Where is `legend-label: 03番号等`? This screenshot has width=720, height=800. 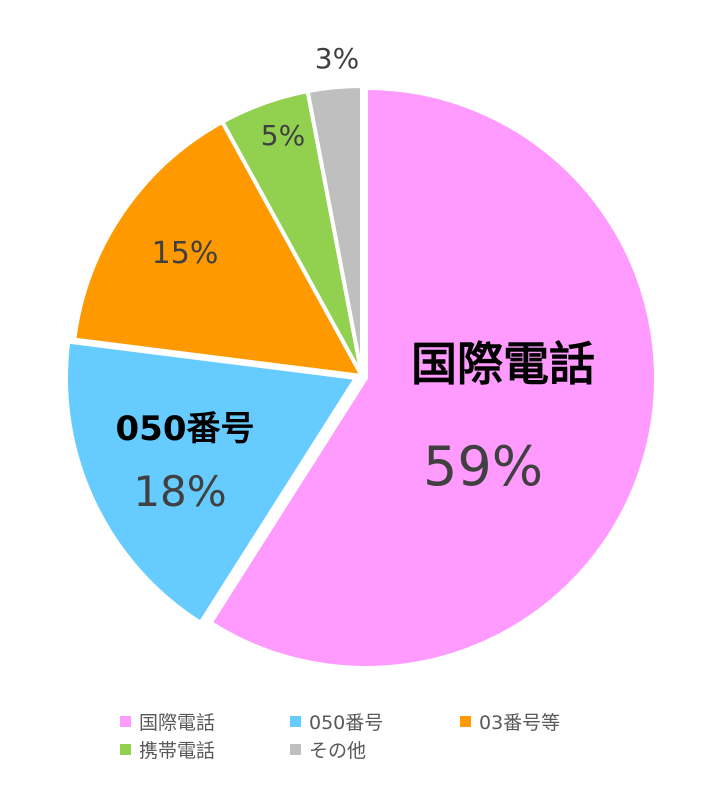 legend-label: 03番号等 is located at coordinates (520, 723).